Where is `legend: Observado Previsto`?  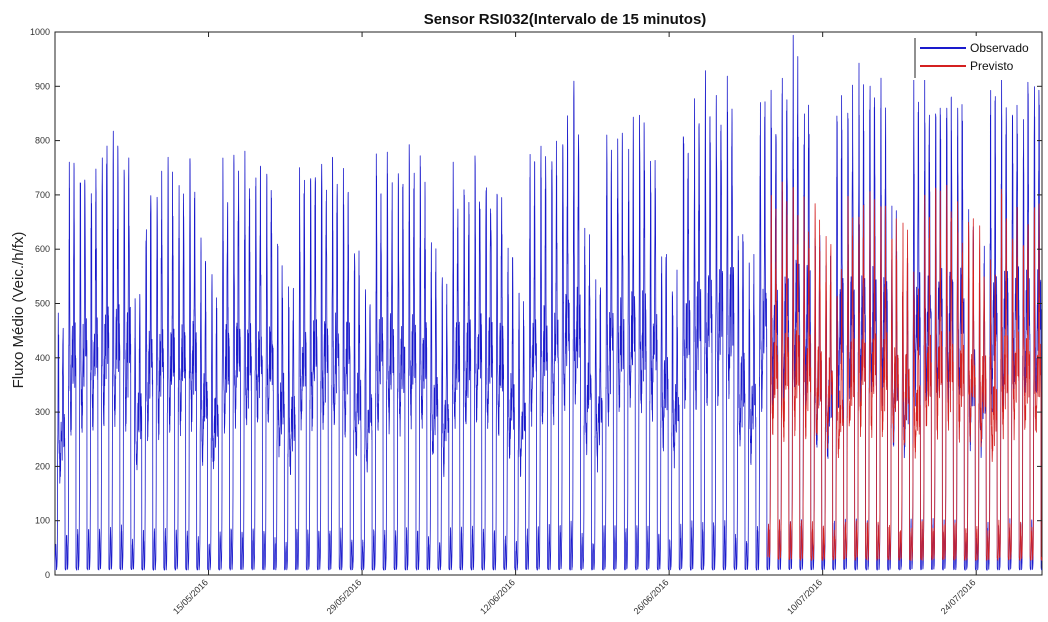
legend: Observado Previsto is located at coordinates (975, 58).